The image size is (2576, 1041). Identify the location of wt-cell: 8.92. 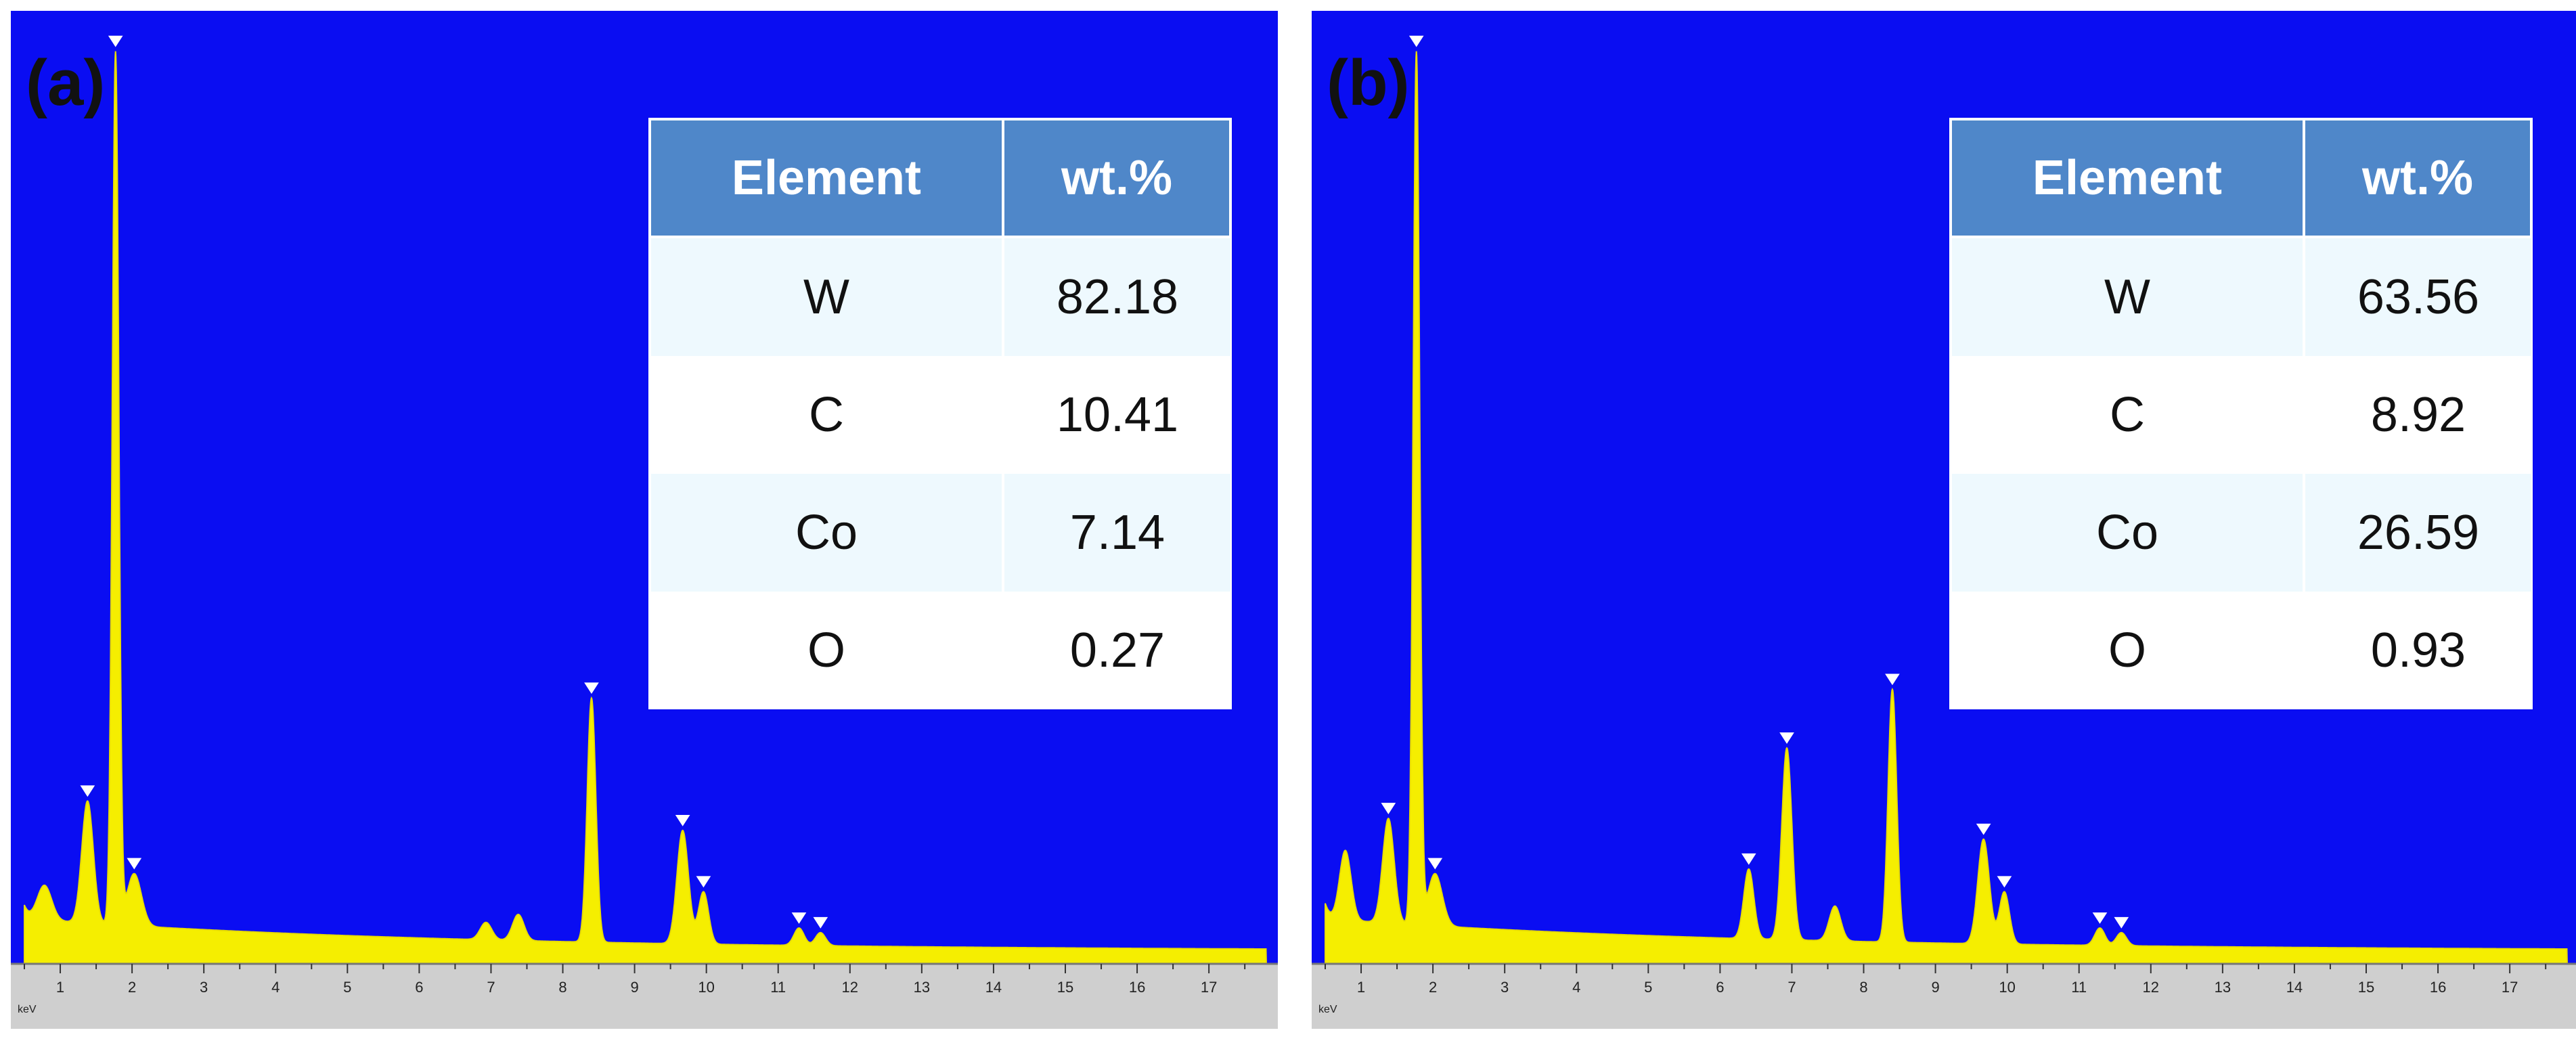
(2416, 415).